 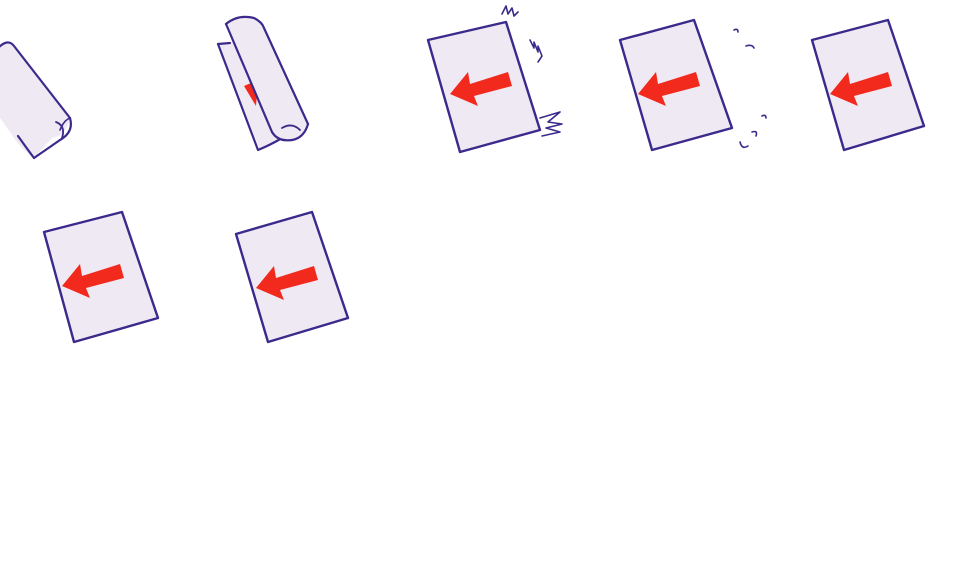 I want to click on paper-snap-frame, so click(x=480, y=96).